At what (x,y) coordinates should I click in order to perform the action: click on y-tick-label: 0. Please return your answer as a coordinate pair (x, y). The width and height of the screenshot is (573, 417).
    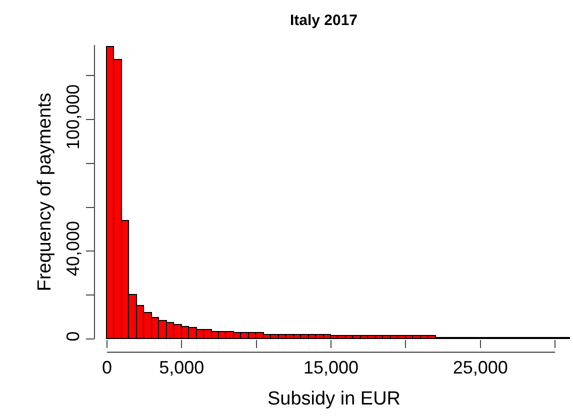
    Looking at the image, I should click on (72, 336).